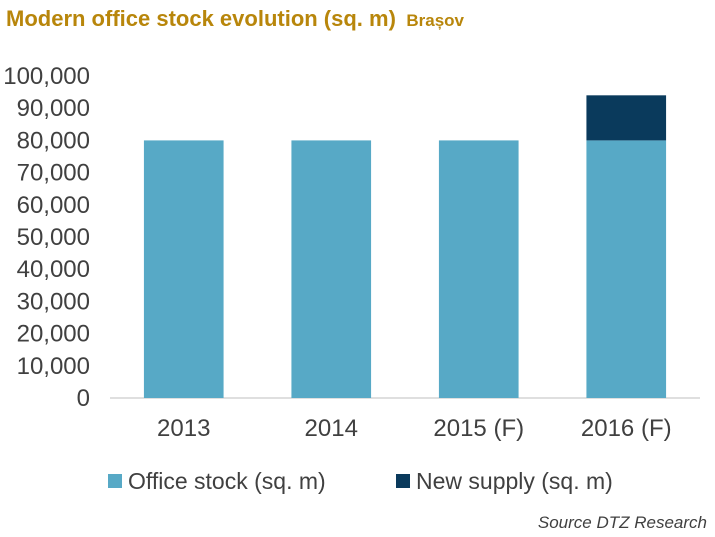  Describe the element at coordinates (183, 428) in the screenshot. I see `x-tick-label: 2013` at that location.